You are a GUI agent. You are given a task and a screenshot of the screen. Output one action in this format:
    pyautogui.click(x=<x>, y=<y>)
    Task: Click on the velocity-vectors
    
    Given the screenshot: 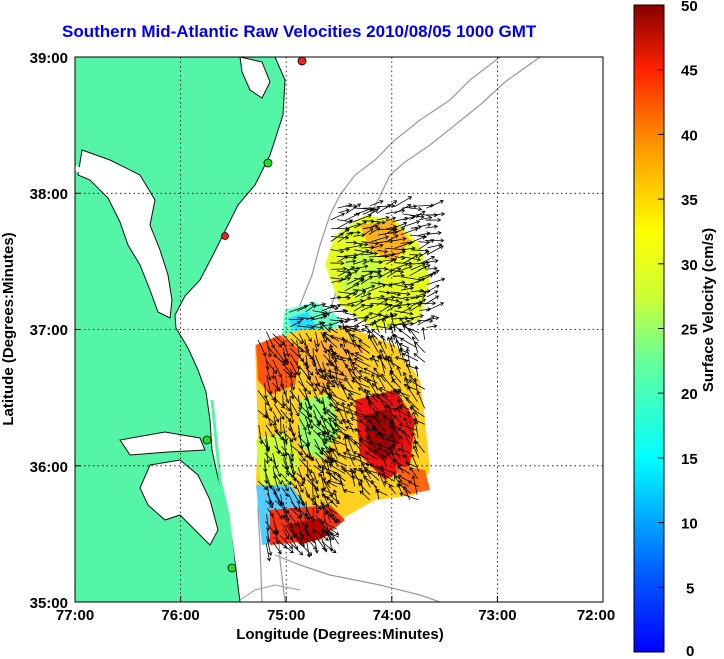 What is the action you would take?
    pyautogui.click(x=351, y=379)
    